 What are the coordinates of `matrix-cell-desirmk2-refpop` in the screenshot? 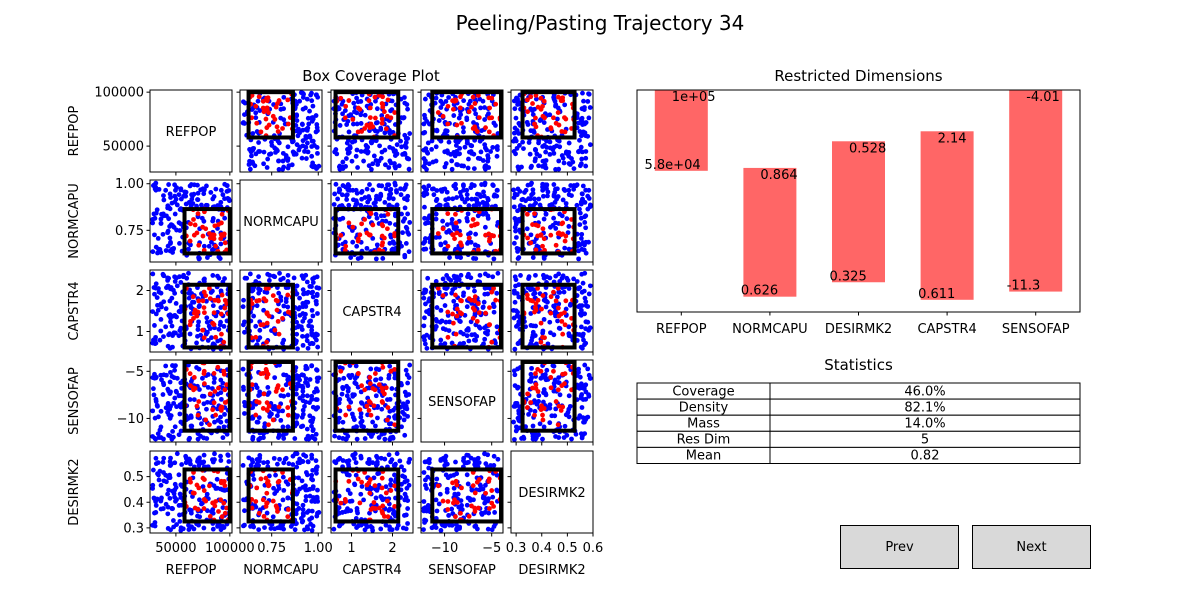 It's located at (550, 132).